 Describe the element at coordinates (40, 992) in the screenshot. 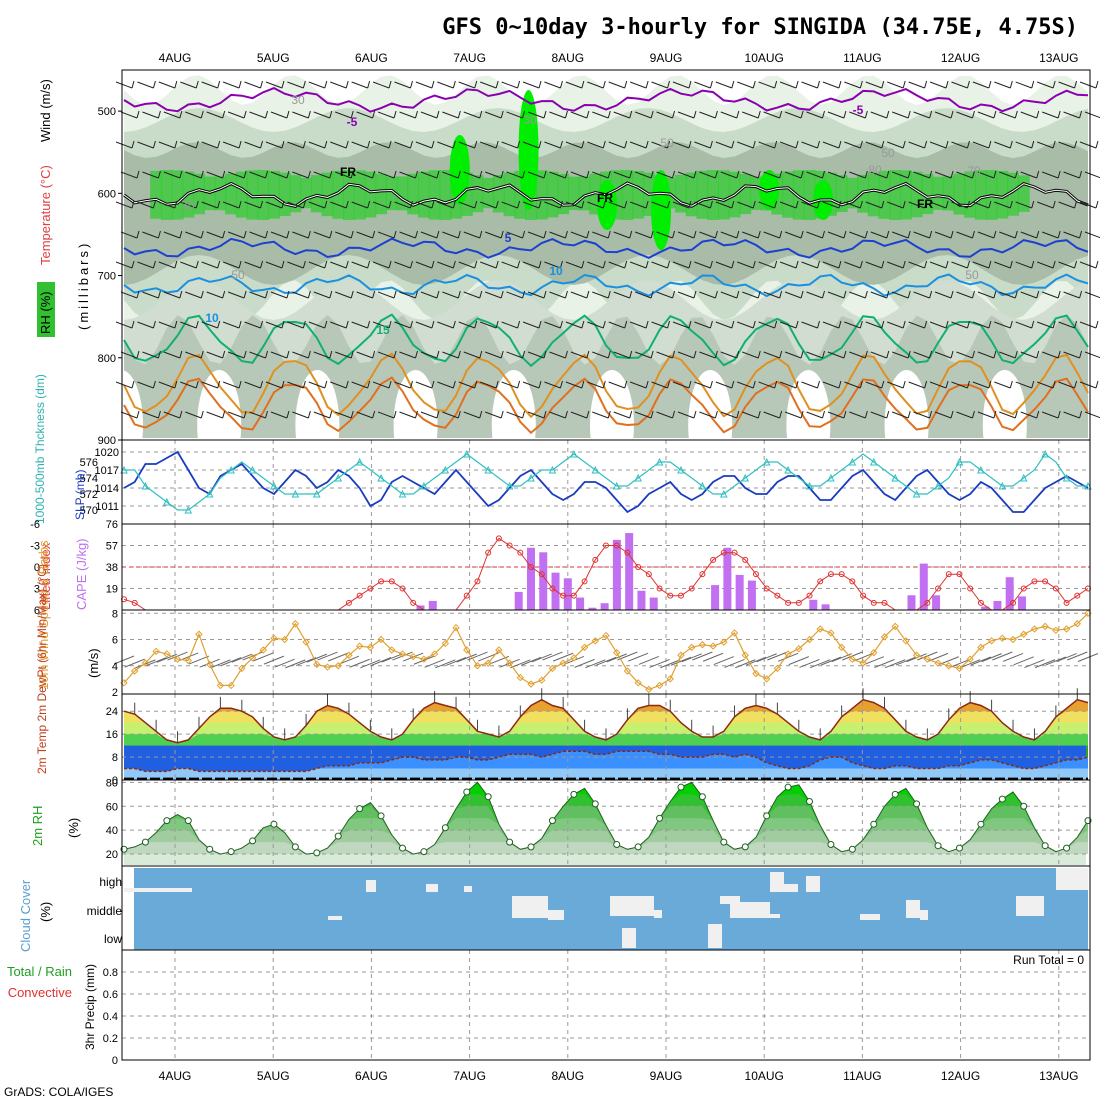

I see `precip-convective-label: Convective` at that location.